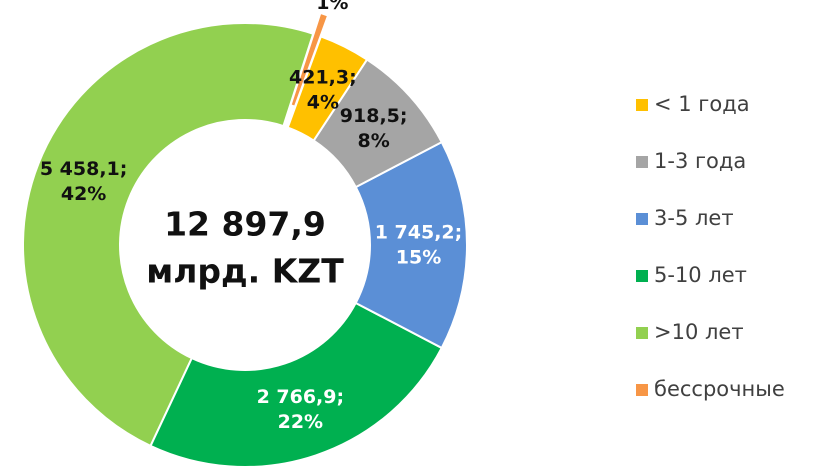 This screenshot has width=833, height=474. What do you see at coordinates (719, 389) in the screenshot?
I see `legend-label: бессрочные` at bounding box center [719, 389].